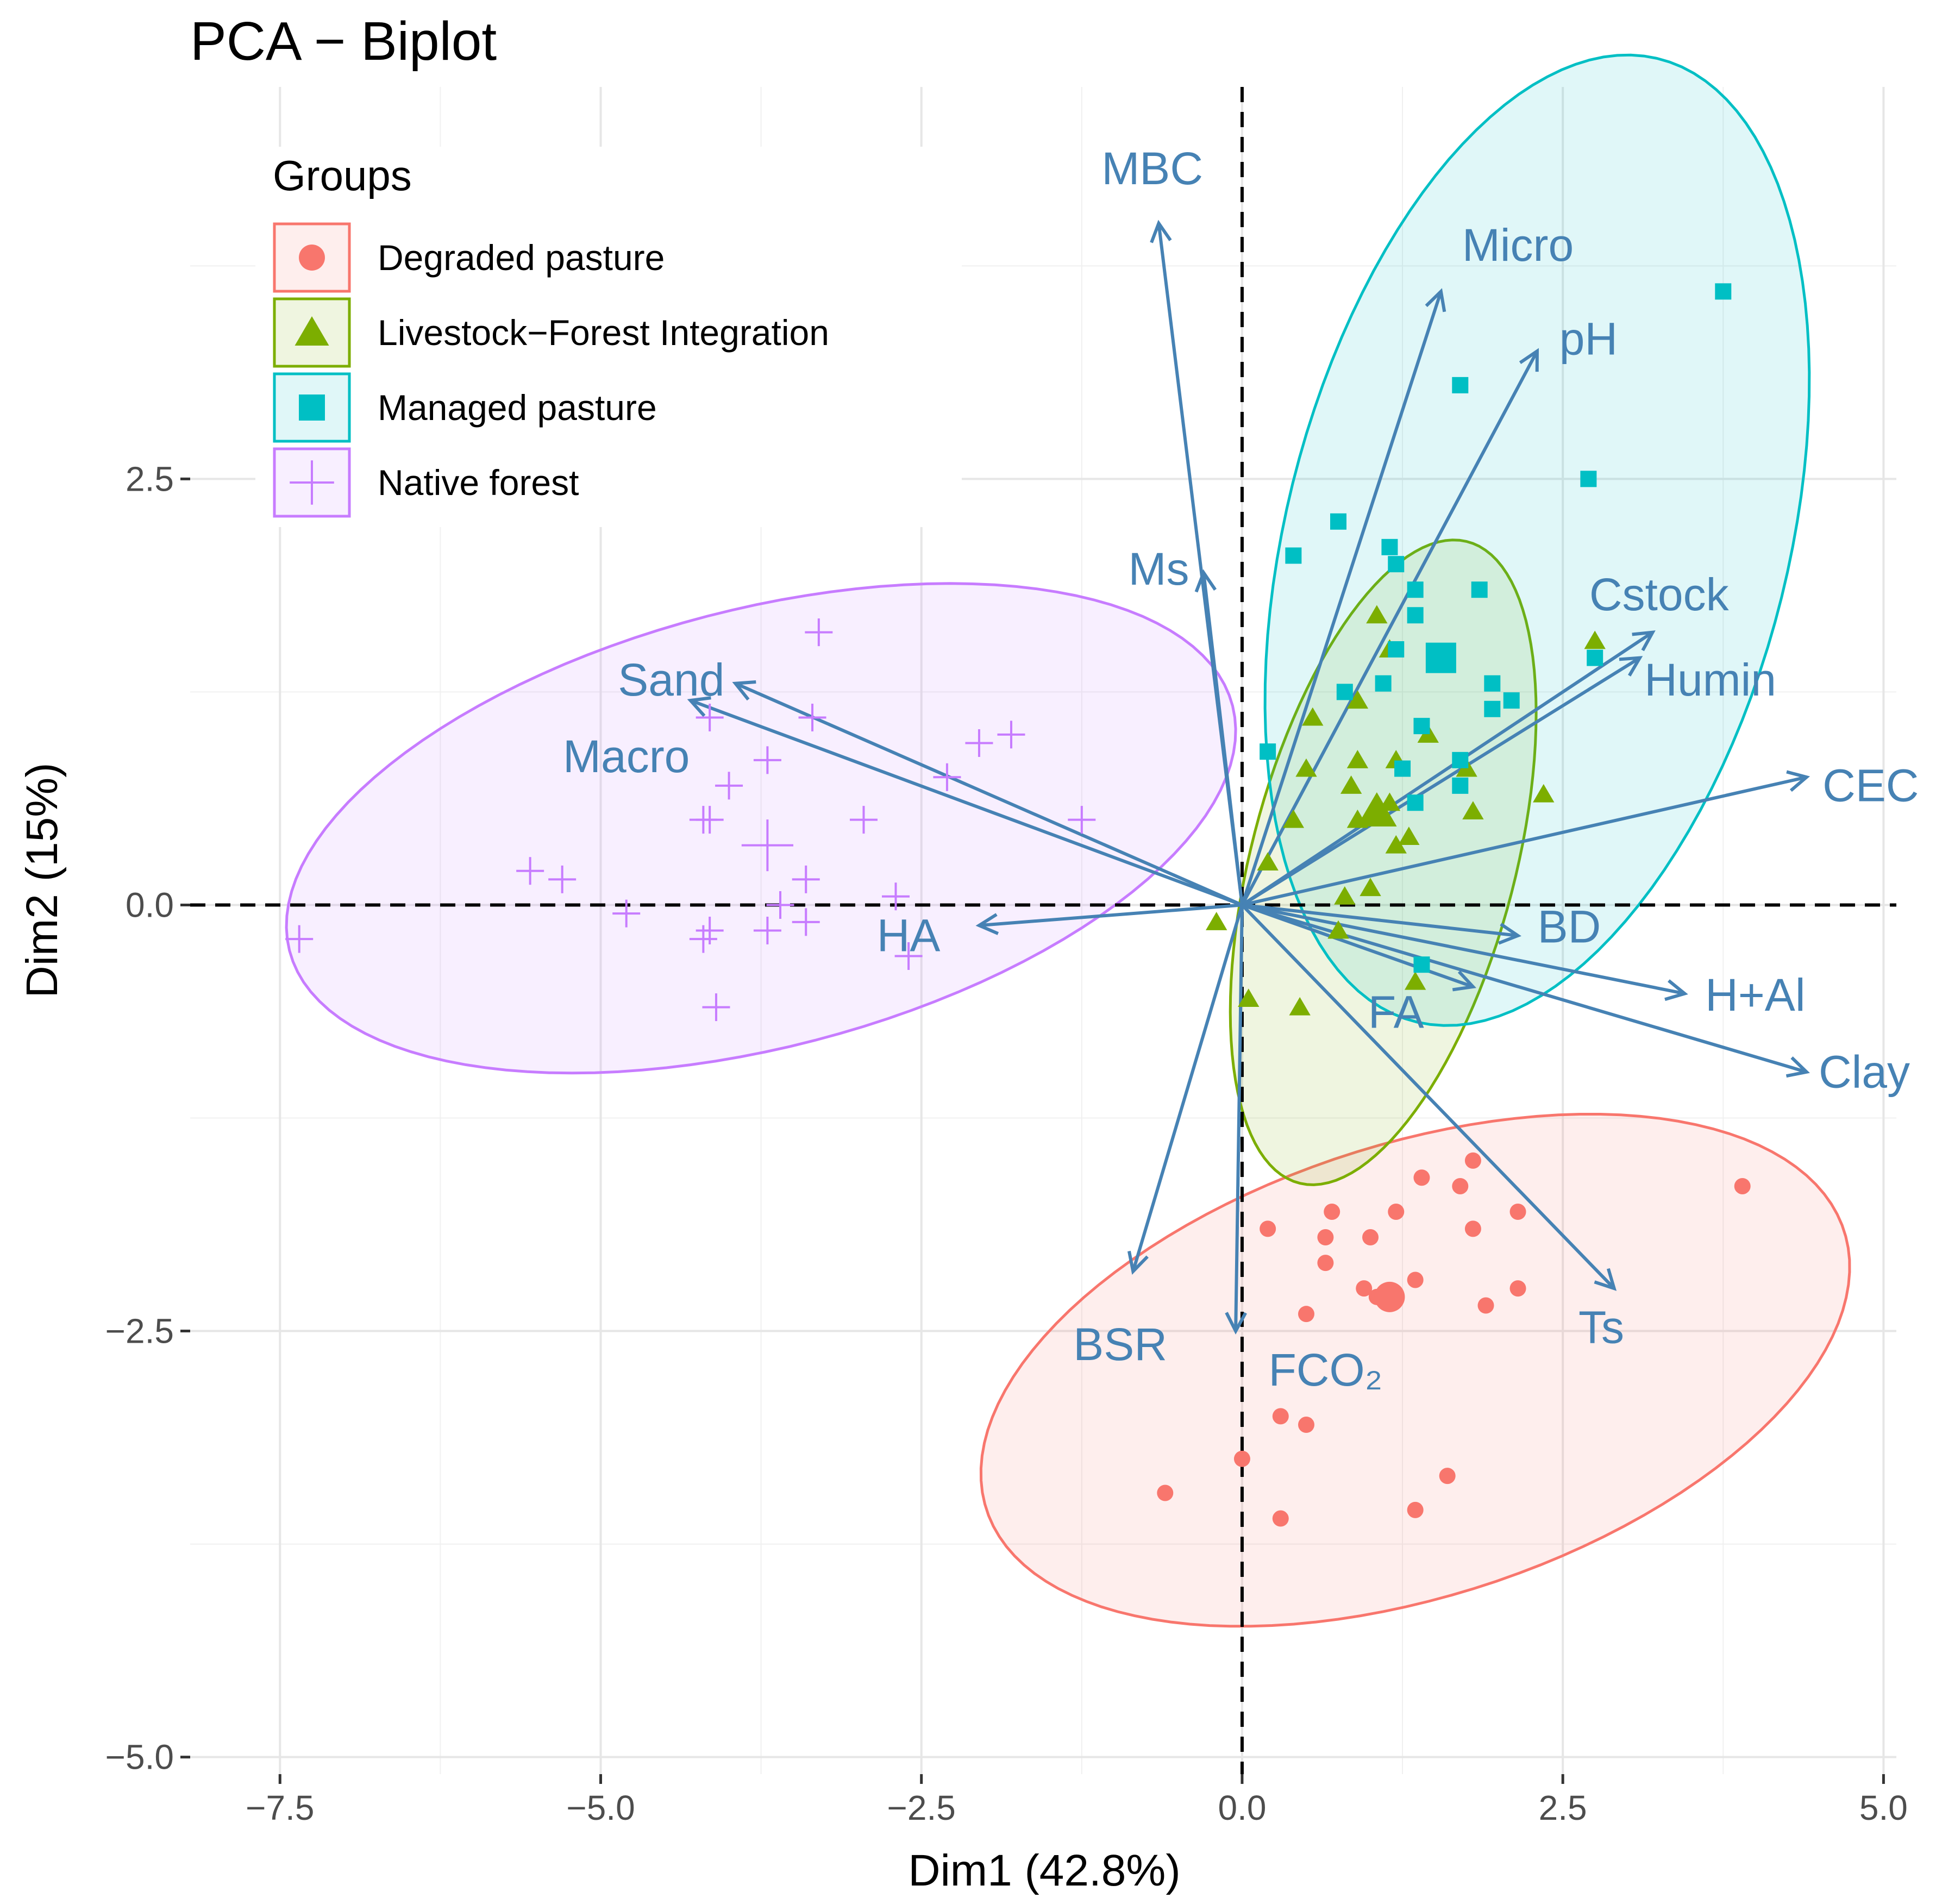  Describe the element at coordinates (1755, 994) in the screenshot. I see `variable-label: H+Al` at that location.